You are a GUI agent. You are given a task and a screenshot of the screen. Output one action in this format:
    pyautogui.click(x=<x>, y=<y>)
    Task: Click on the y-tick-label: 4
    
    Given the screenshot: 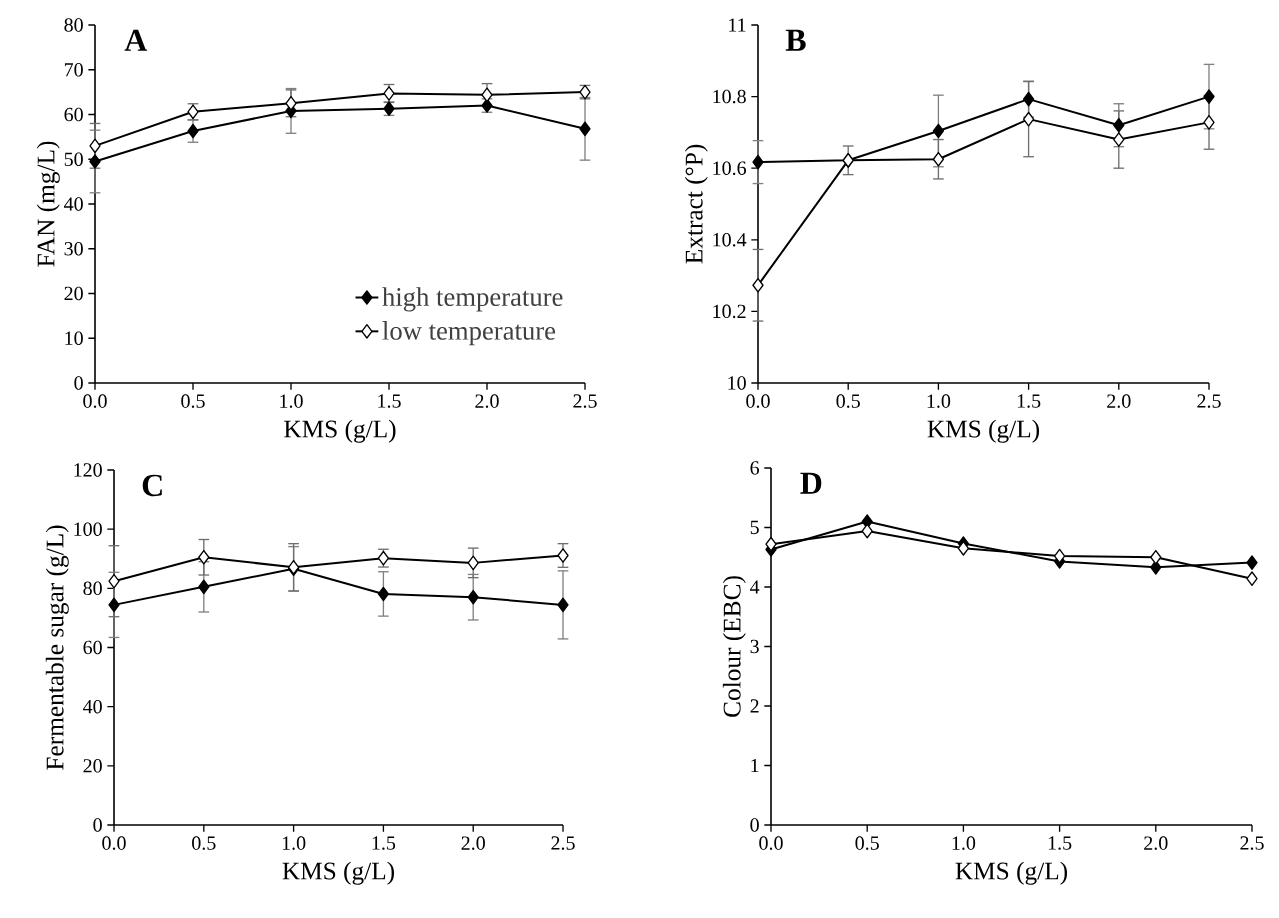 What is the action you would take?
    pyautogui.click(x=755, y=587)
    